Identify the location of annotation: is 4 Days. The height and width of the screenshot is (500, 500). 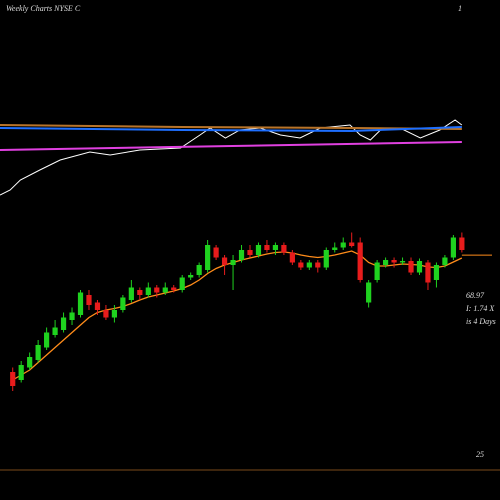
(481, 321).